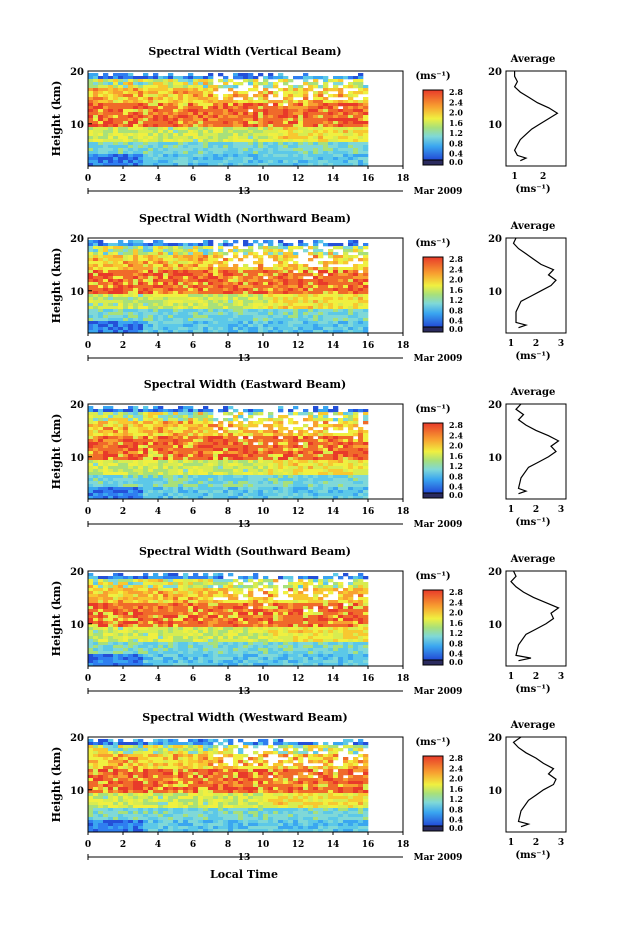  Describe the element at coordinates (403, 679) in the screenshot. I see `x-tick-label: 18` at that location.